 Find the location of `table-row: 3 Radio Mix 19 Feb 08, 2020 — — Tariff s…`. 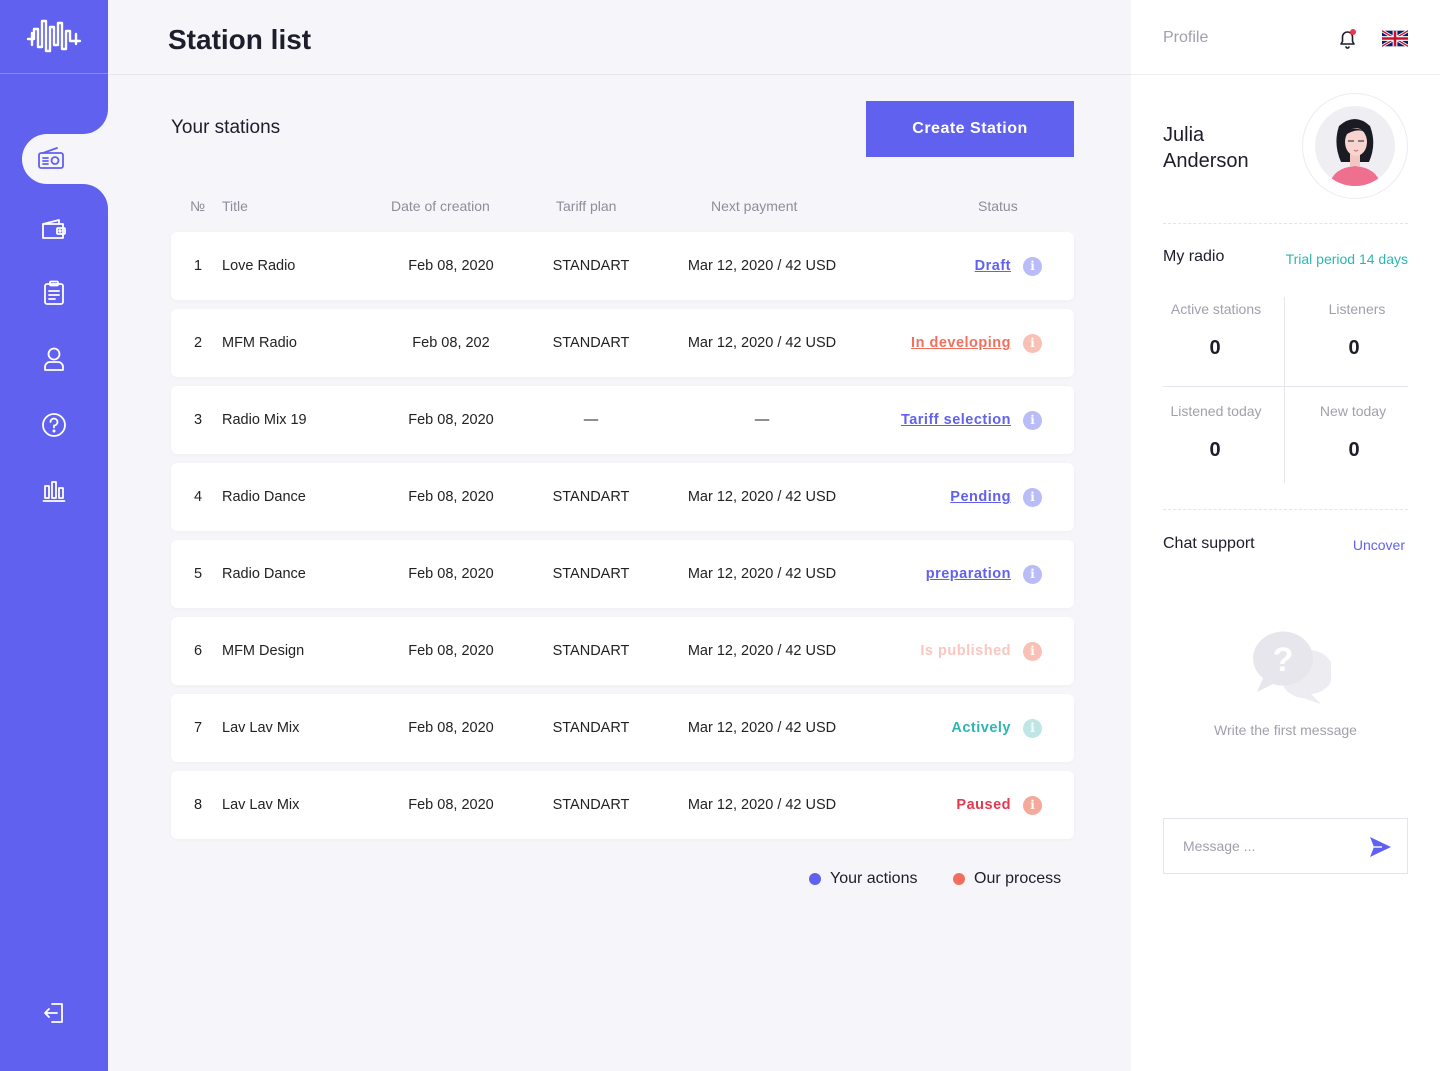

table-row: 3 Radio Mix 19 Feb 08, 2020 — — Tariff s… is located at coordinates (622, 420).